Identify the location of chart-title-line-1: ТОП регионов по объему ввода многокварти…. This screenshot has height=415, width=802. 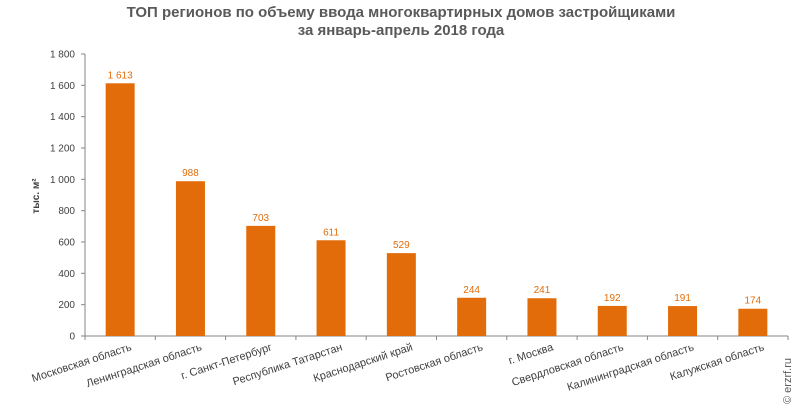
(401, 12).